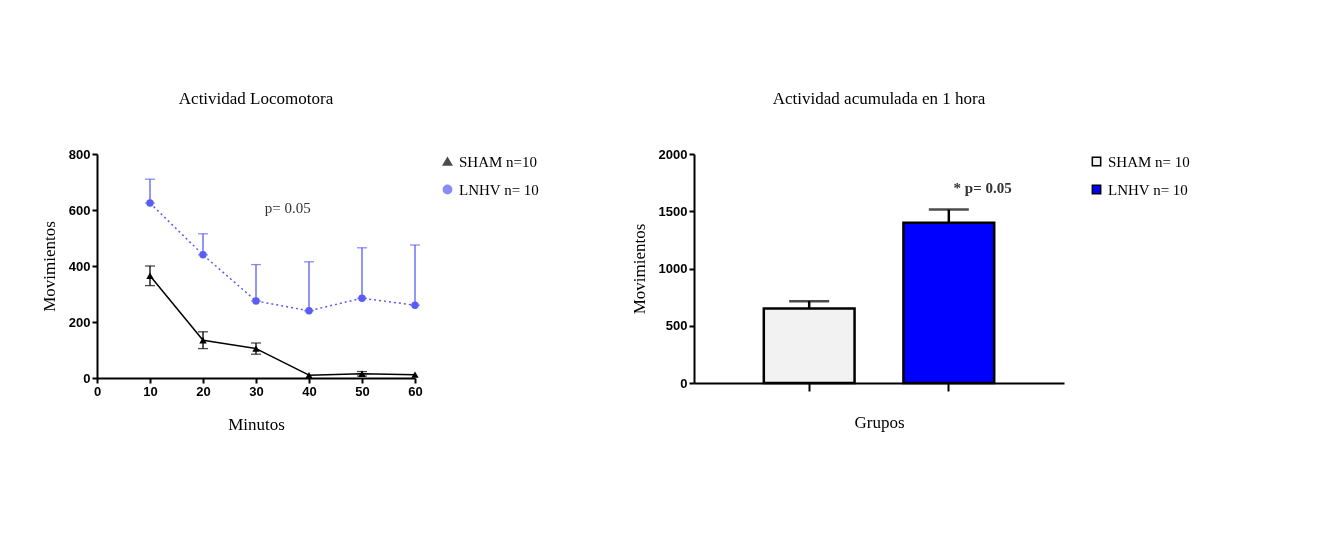  Describe the element at coordinates (673, 268) in the screenshot. I see `y-tick-label: 1000` at that location.